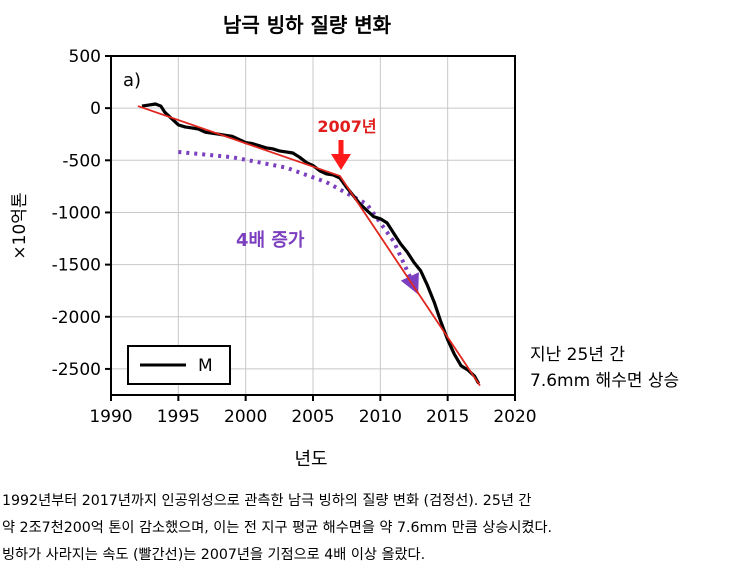  Describe the element at coordinates (76, 370) in the screenshot. I see `y-tick-label: -2500` at that location.